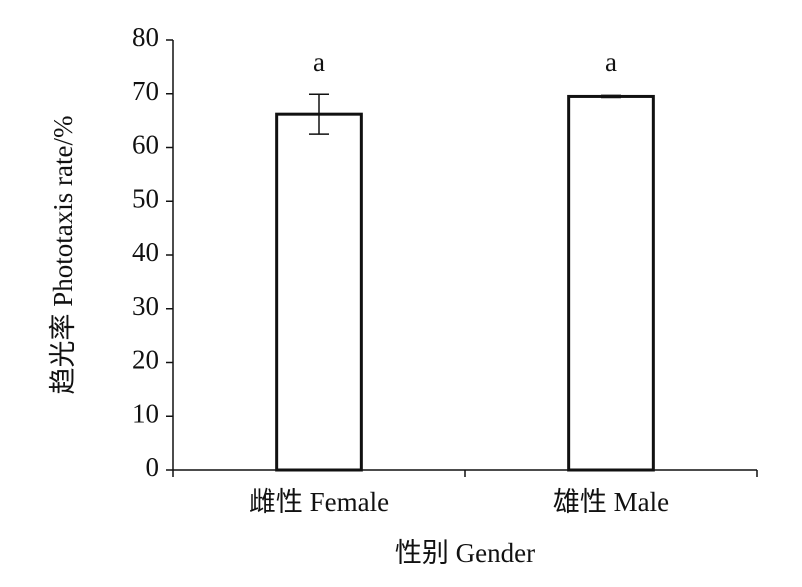 The height and width of the screenshot is (587, 802). Describe the element at coordinates (63, 255) in the screenshot. I see `y-axis-label: 趋光率 Phototaxis rate/%` at that location.